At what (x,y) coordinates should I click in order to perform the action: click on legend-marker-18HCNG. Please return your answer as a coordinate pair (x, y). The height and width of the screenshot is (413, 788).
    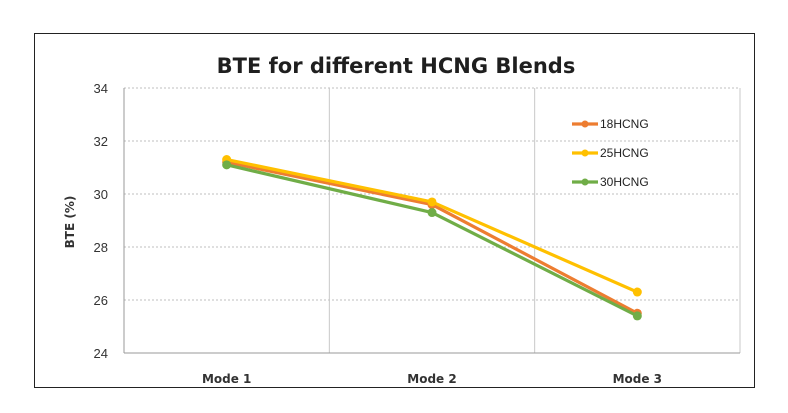
    Looking at the image, I should click on (585, 124).